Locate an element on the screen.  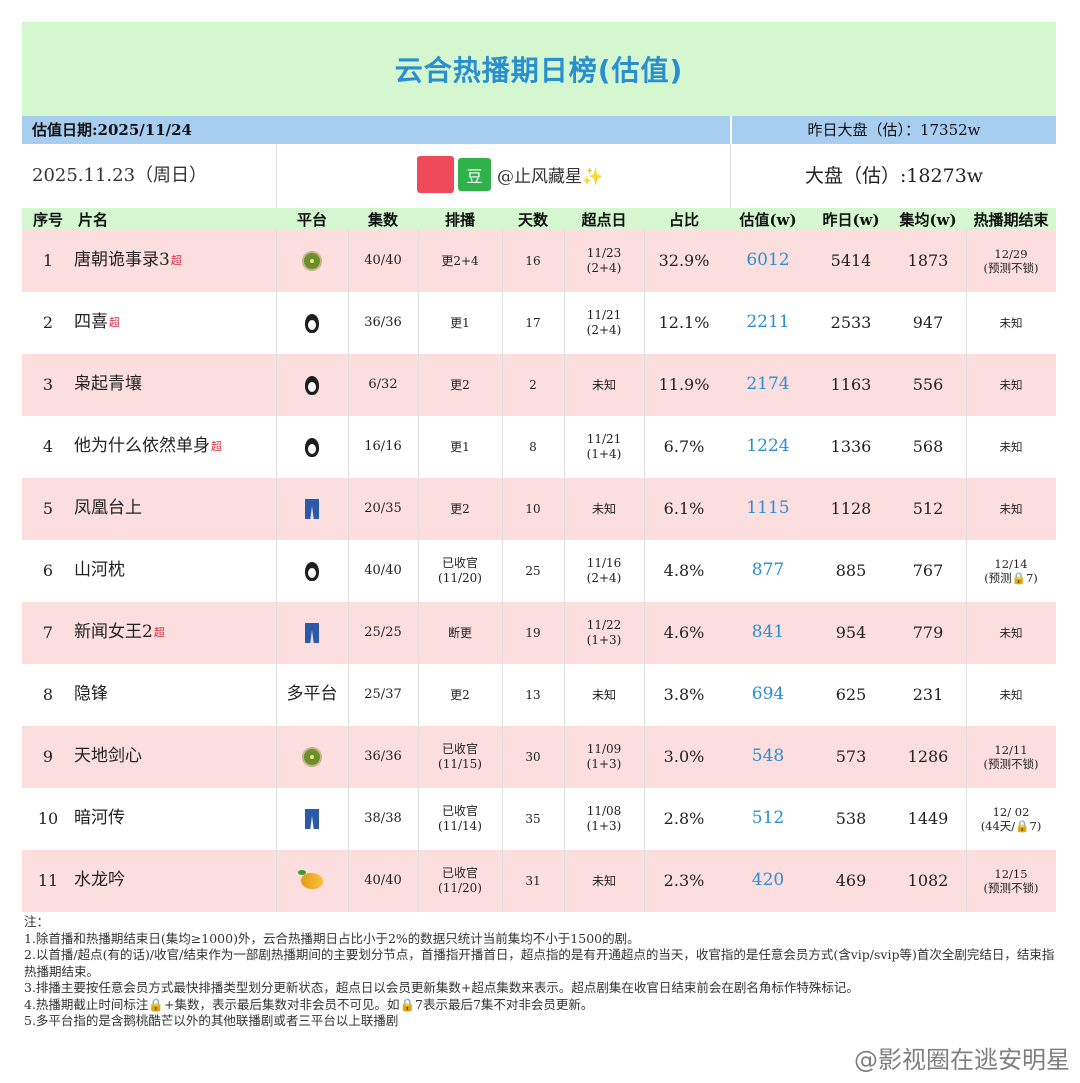
yesterday-cell: 573 is located at coordinates (851, 756).